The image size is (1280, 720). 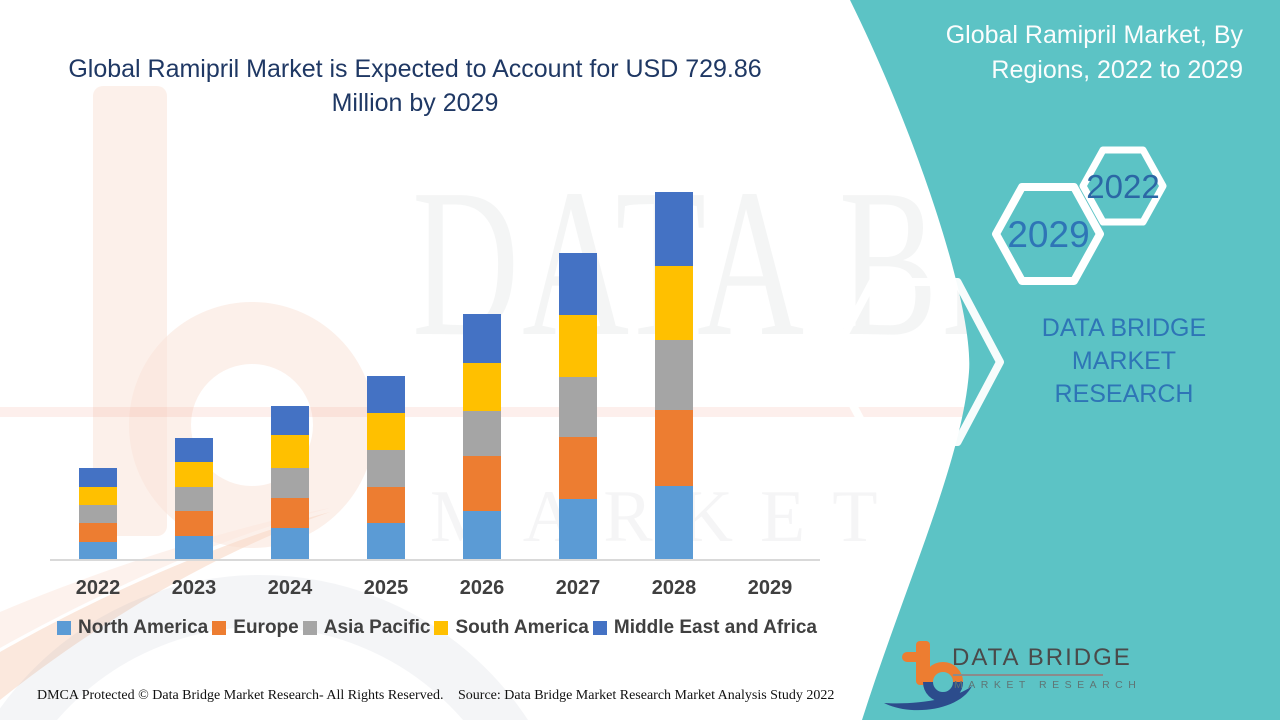 I want to click on legend-label: Asia Pacific, so click(x=377, y=627).